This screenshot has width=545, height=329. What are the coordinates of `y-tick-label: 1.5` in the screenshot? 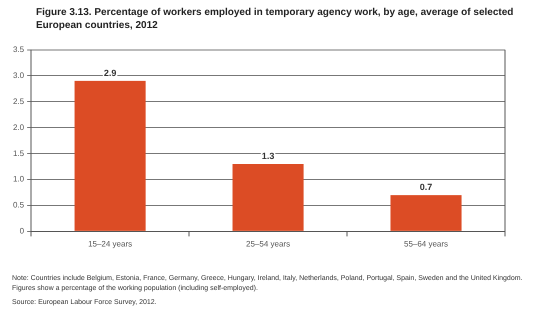 It's located at (18, 153).